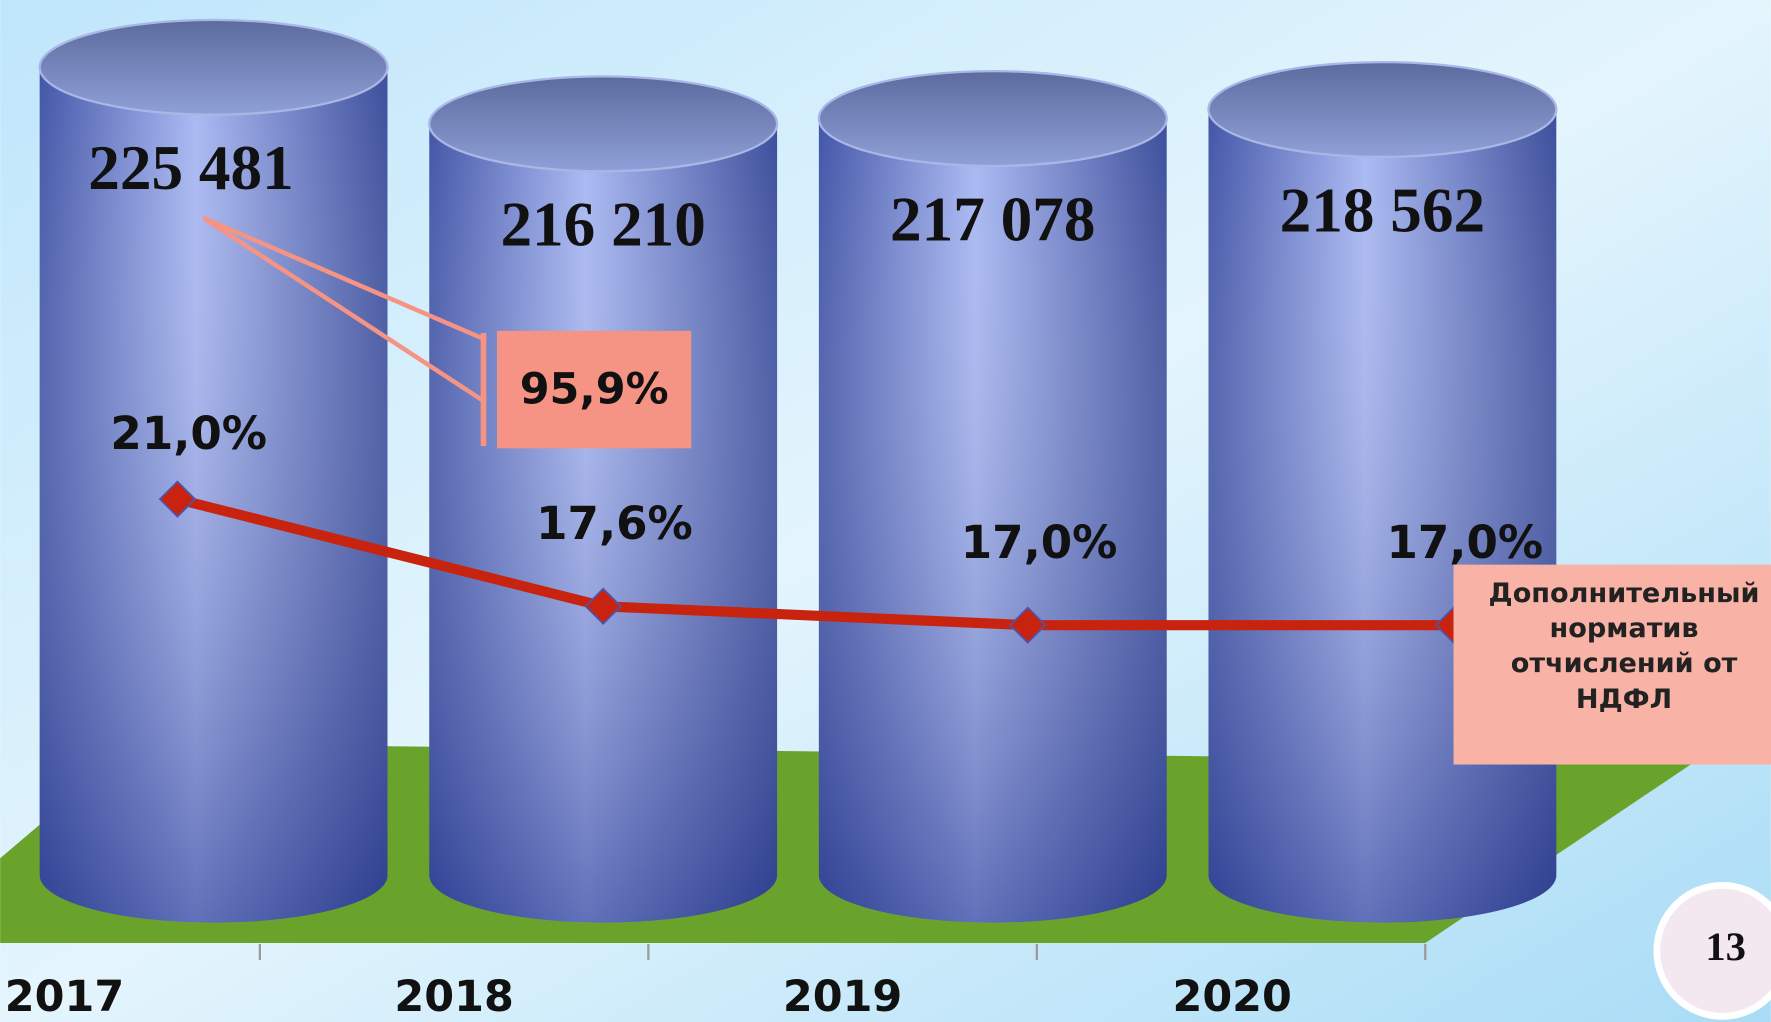 The width and height of the screenshot is (1771, 1022). I want to click on x-tick-label: 2019, so click(842, 997).